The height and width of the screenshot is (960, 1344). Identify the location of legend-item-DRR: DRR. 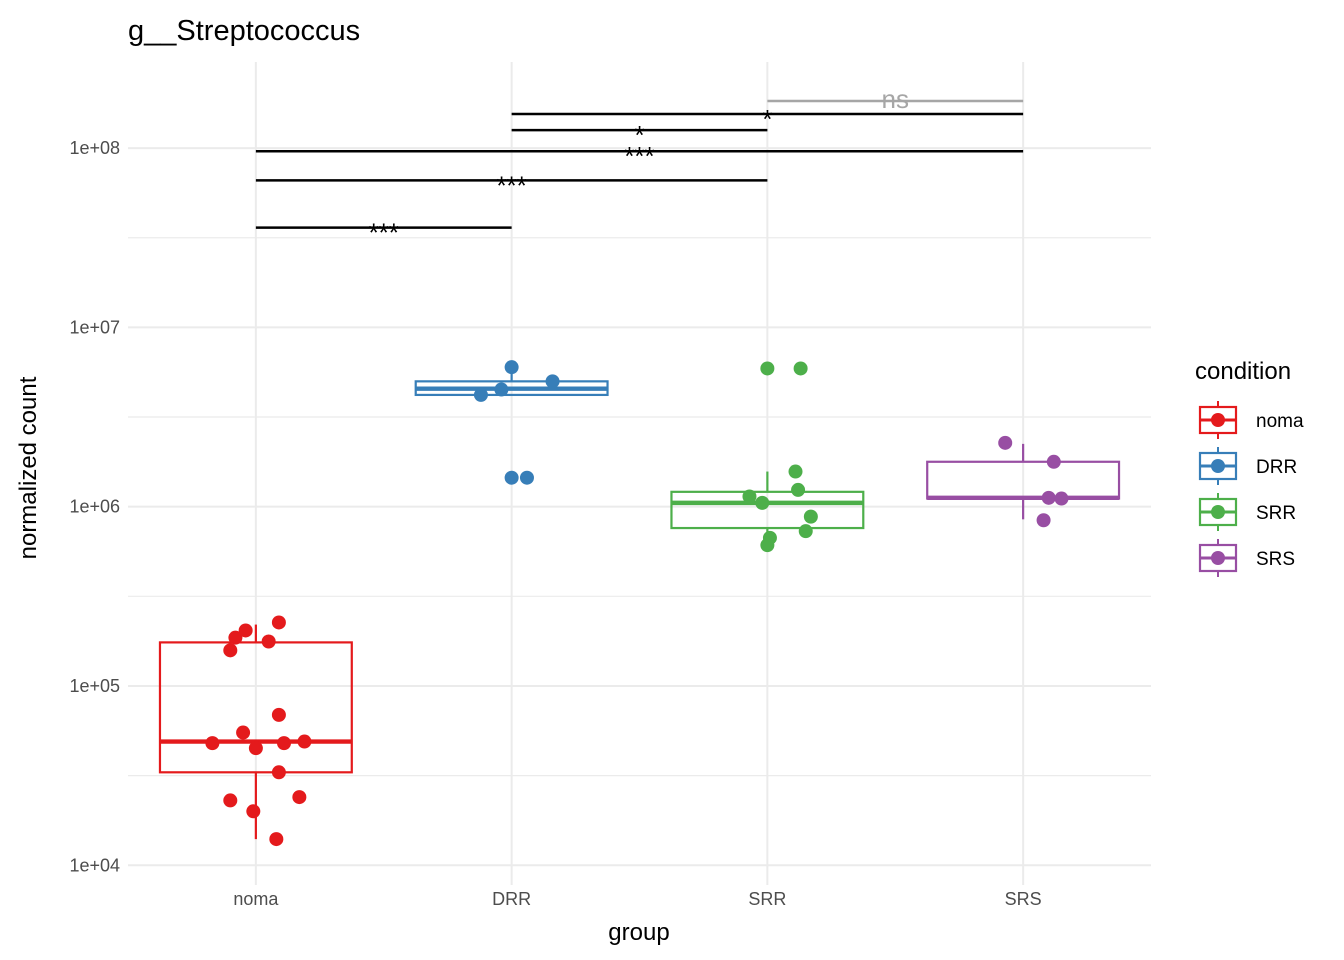
(1247, 466).